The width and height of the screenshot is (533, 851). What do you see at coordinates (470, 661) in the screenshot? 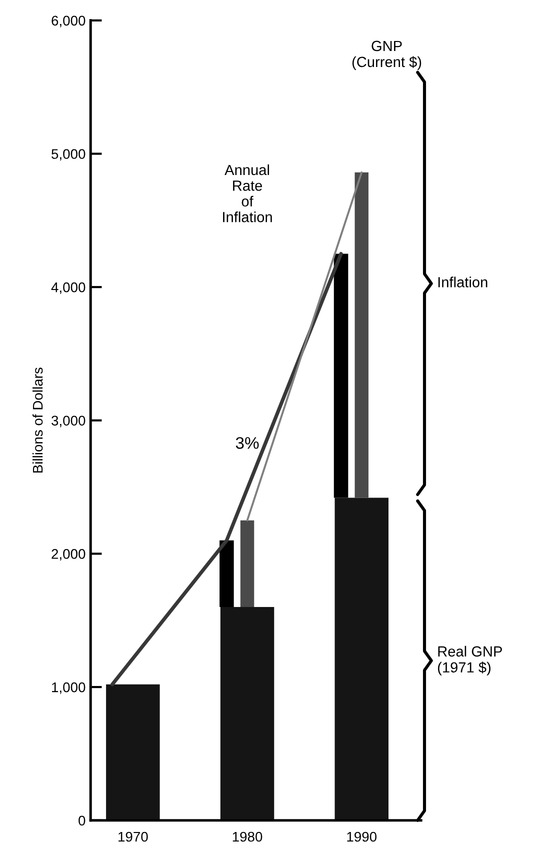
I see `text: Real GNP (1971 $)` at bounding box center [470, 661].